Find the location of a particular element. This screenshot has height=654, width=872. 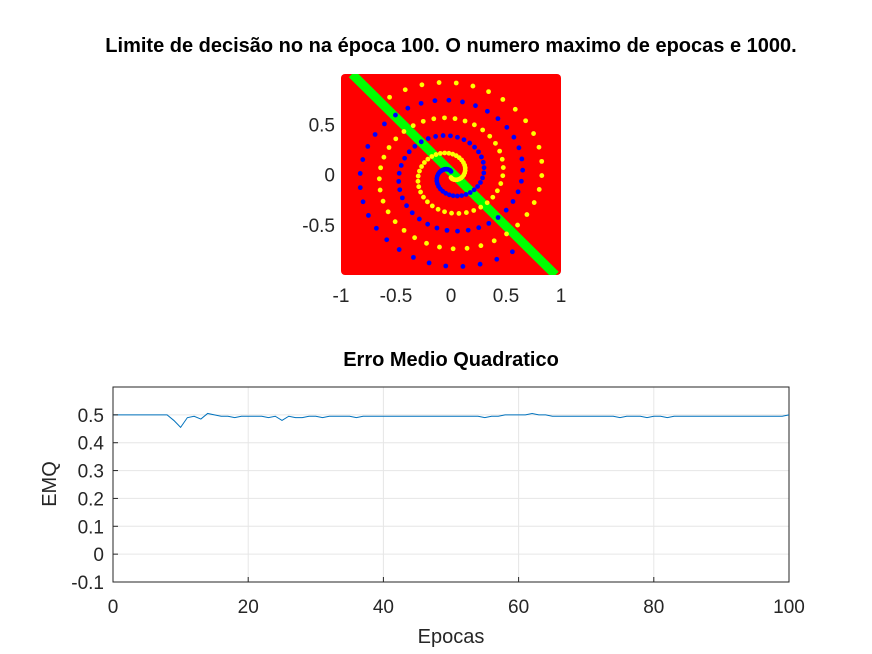

mse-series-line is located at coordinates (451, 420).